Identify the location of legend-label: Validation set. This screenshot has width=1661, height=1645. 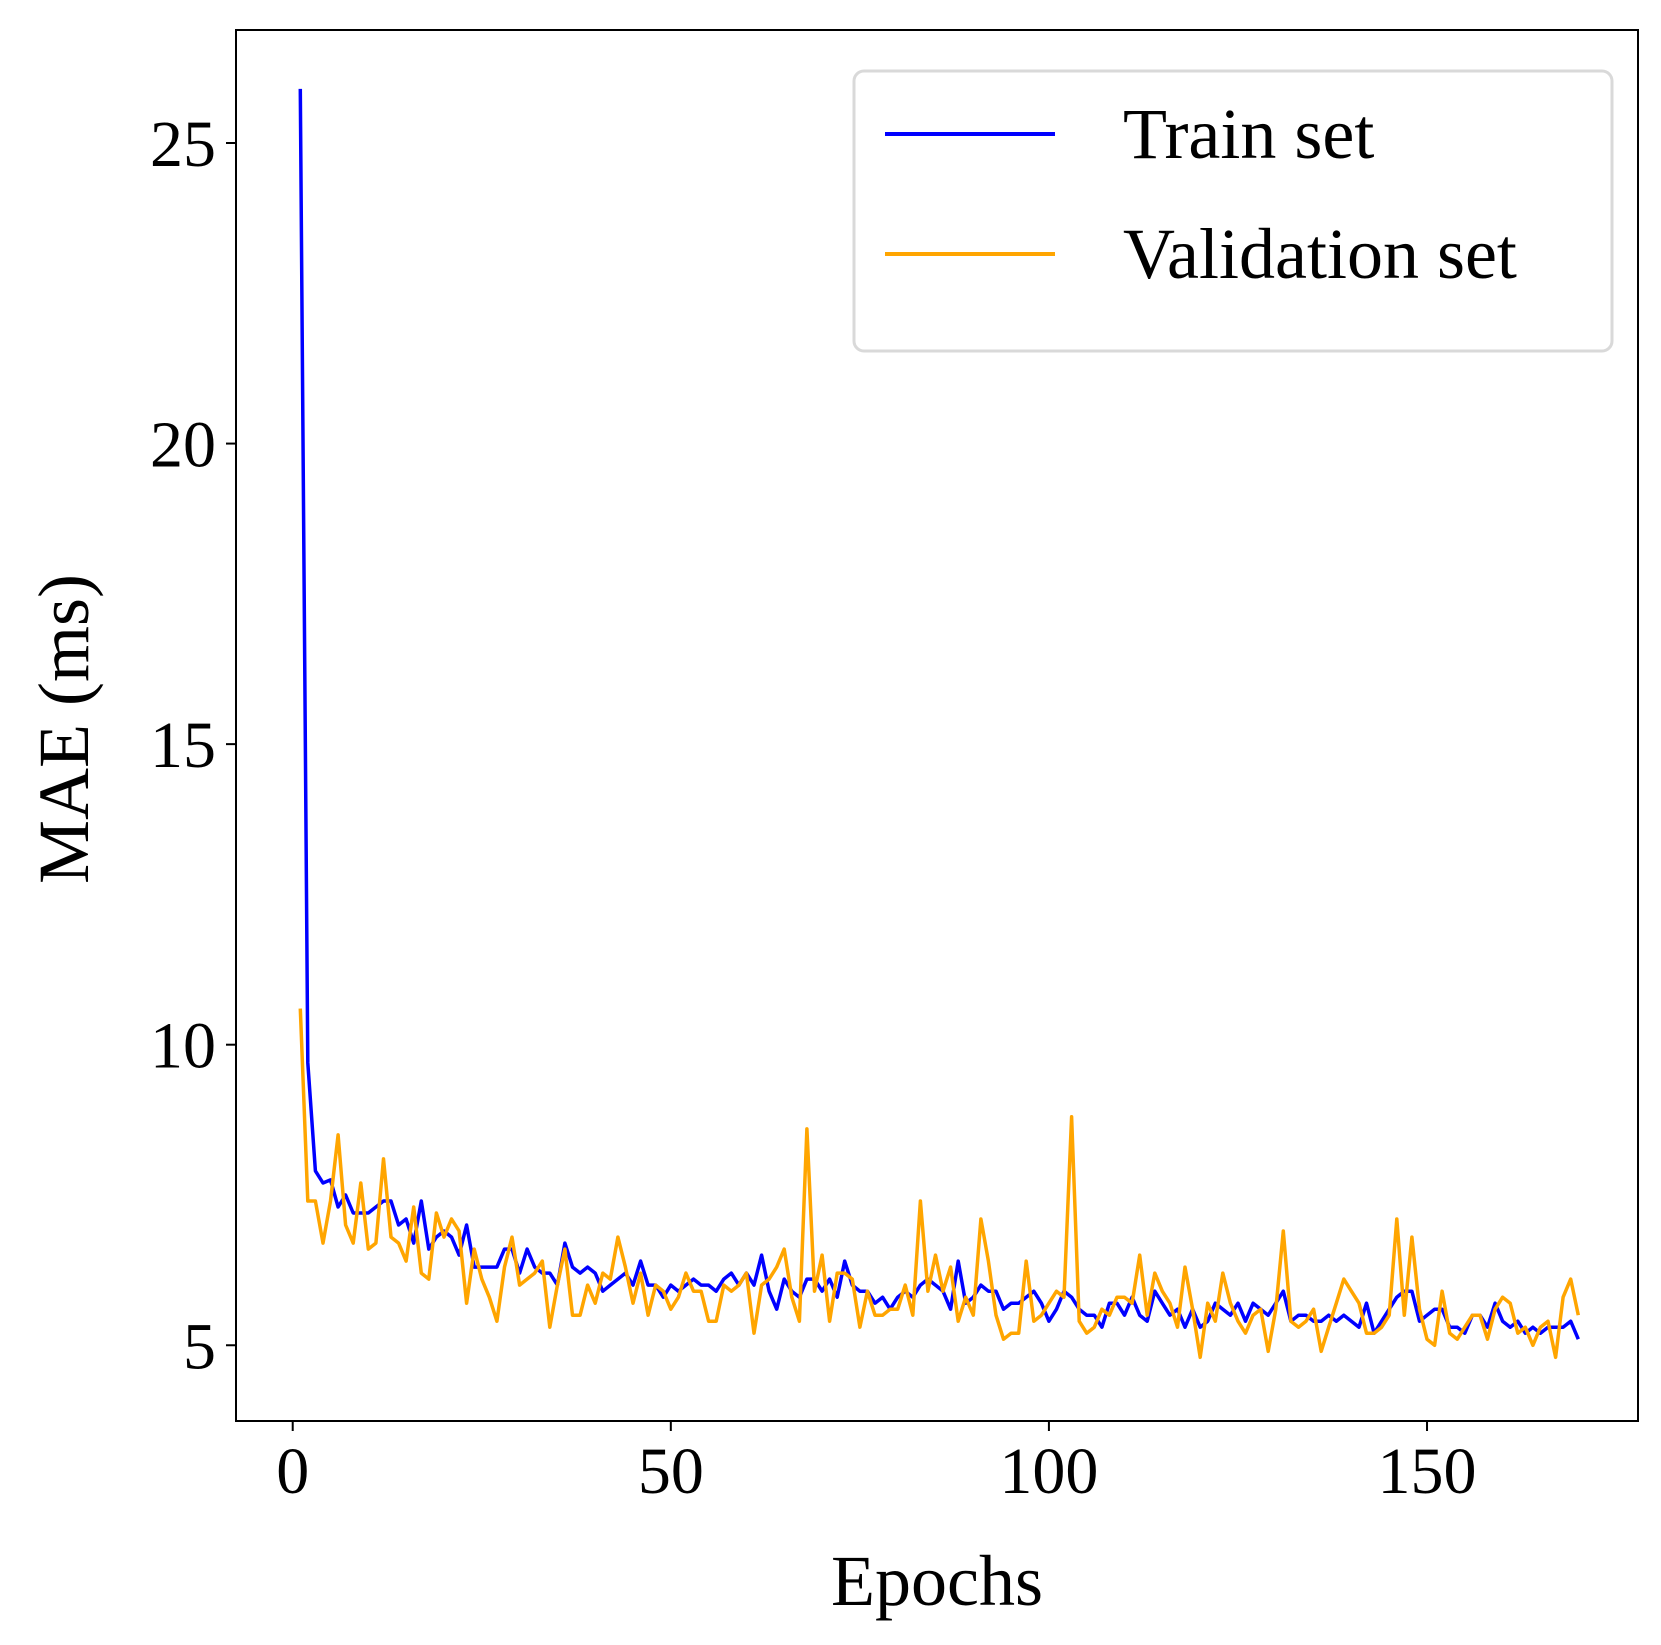
(1320, 254).